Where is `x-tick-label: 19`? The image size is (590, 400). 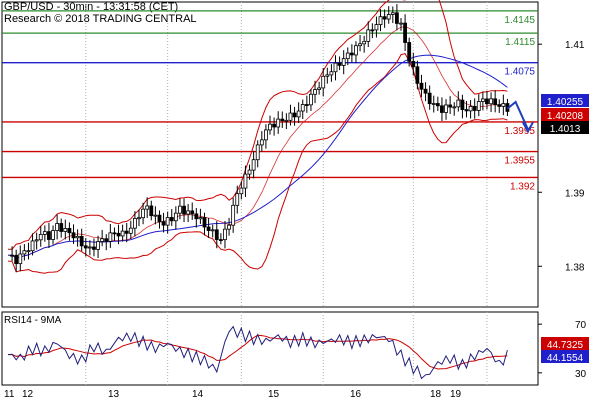 x-tick-label: 19 is located at coordinates (456, 394).